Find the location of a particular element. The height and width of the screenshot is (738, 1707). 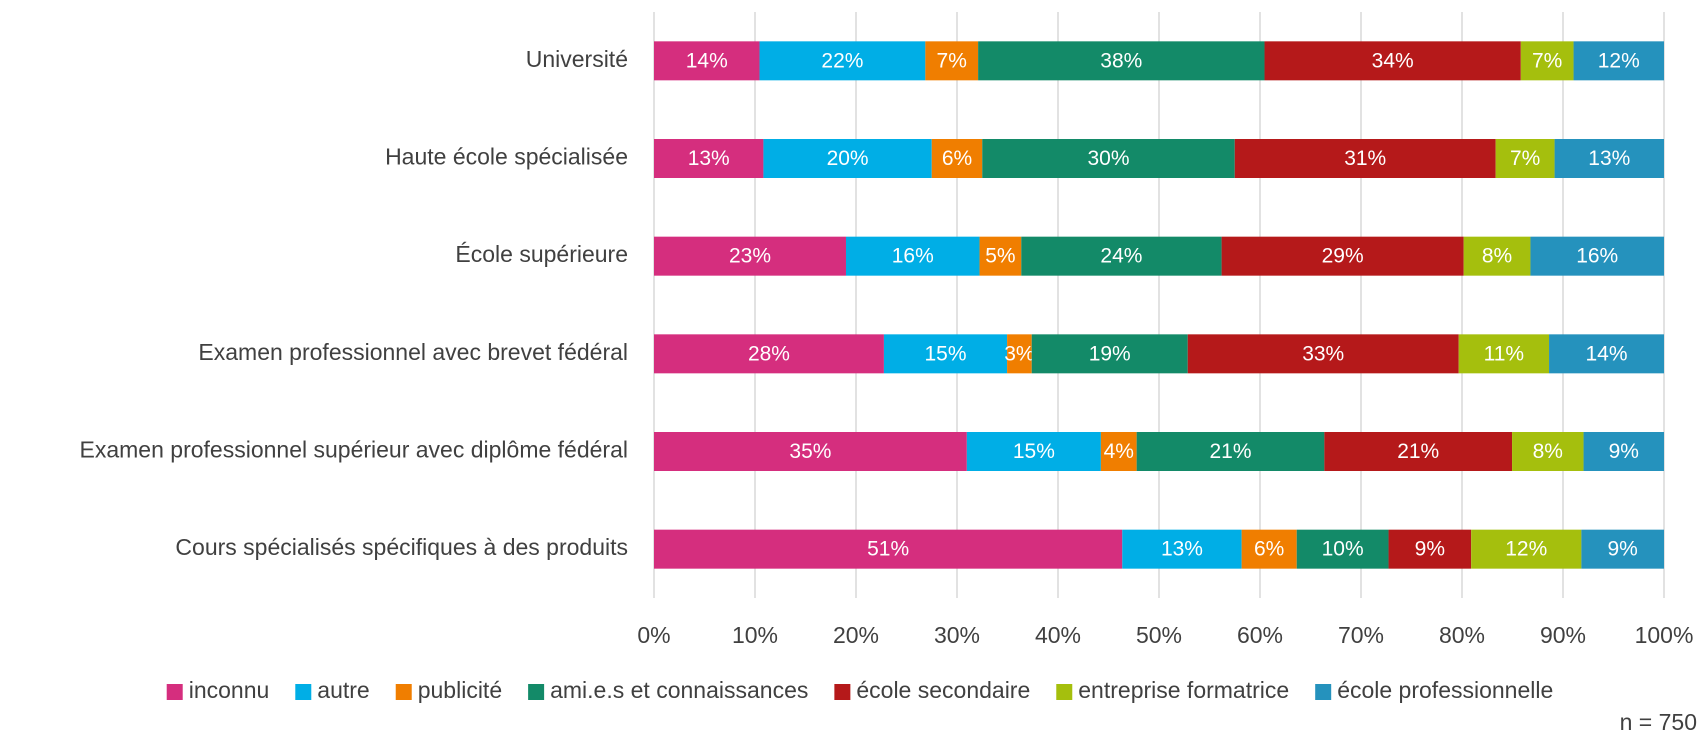

data-label: 3% is located at coordinates (1019, 353).